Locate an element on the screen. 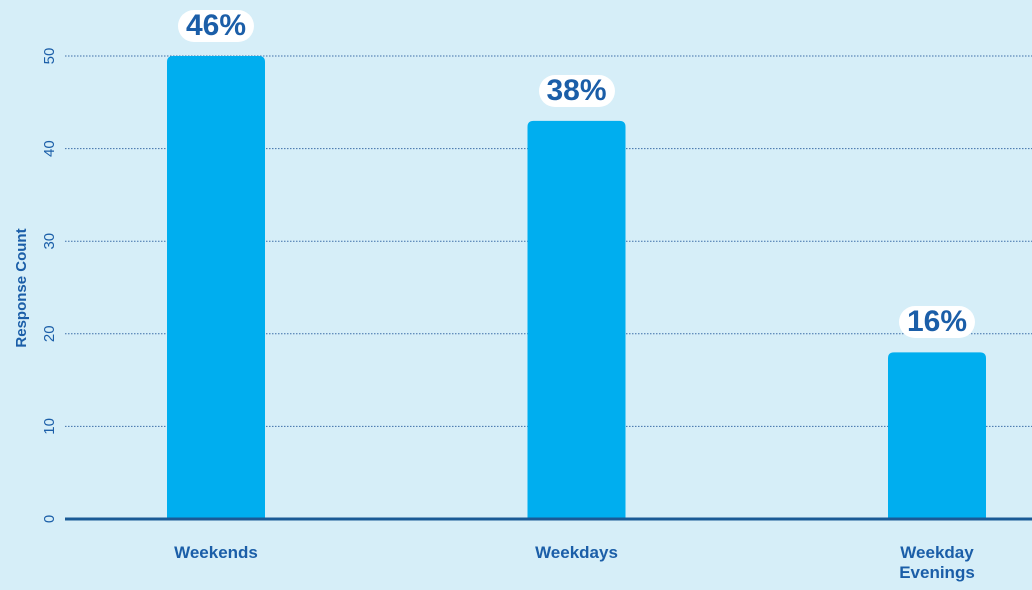 The height and width of the screenshot is (590, 1032). x-tick-label: Weekdays is located at coordinates (576, 552).